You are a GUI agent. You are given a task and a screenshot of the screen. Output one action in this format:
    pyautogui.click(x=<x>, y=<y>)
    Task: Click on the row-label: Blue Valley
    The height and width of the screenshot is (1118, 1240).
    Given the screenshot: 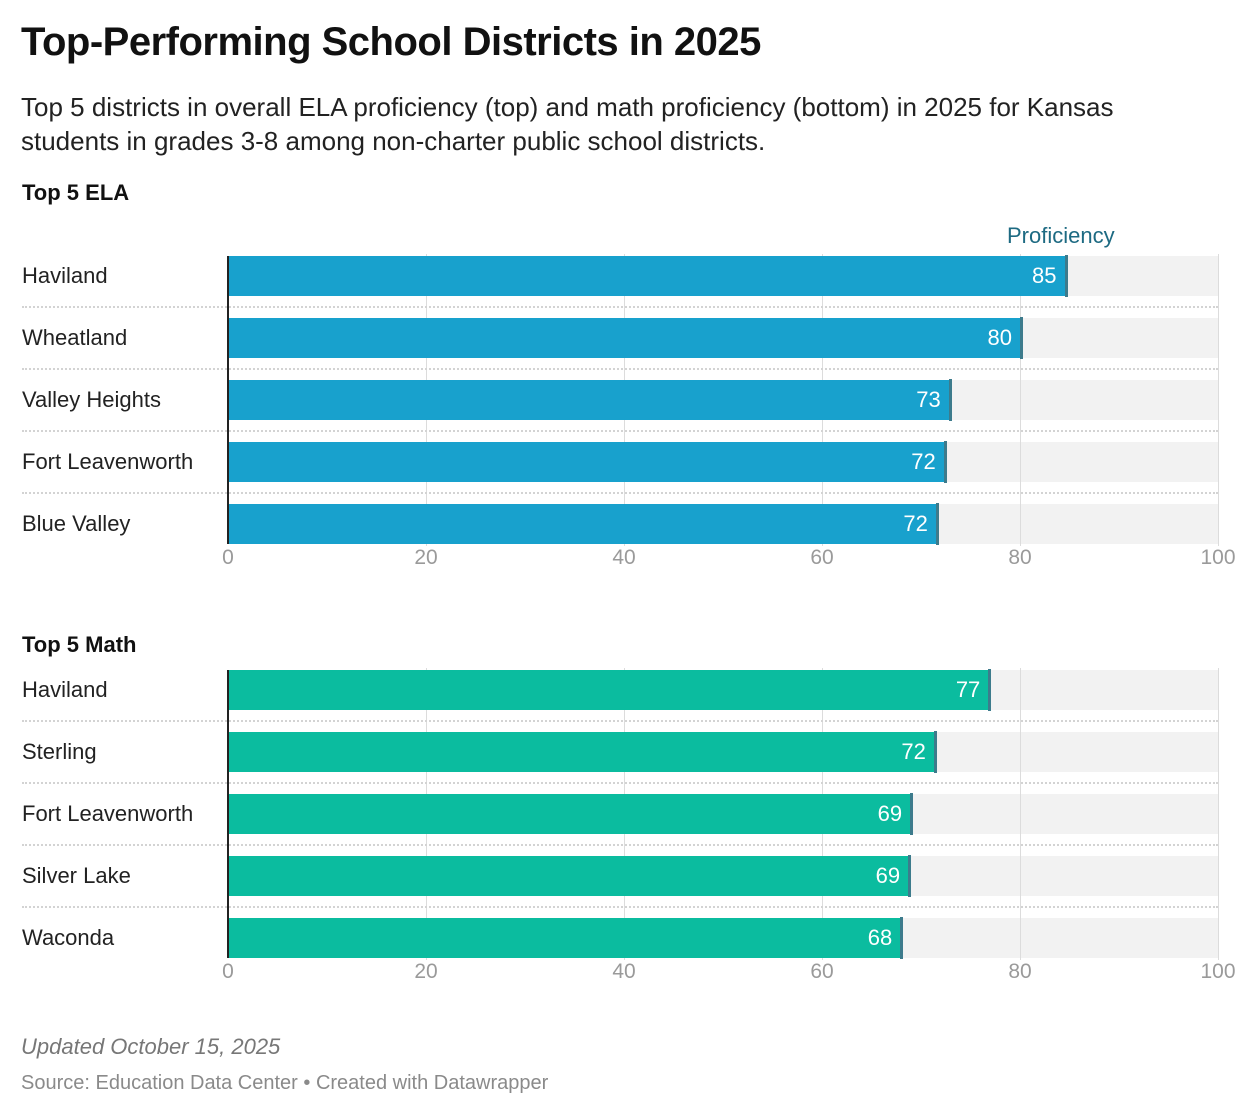 What is the action you would take?
    pyautogui.click(x=76, y=523)
    